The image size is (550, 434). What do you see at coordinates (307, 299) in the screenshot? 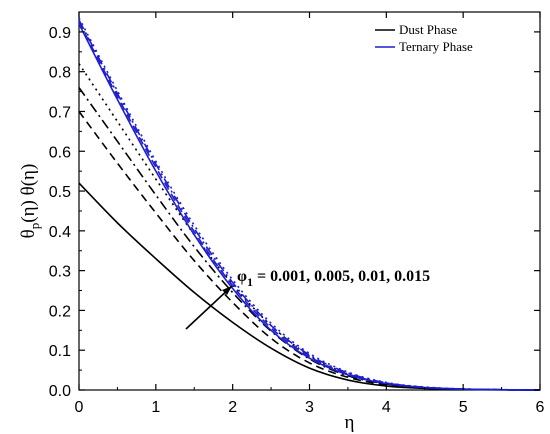
I see `annotation: φ1 = 0.001, 0.005, 0.01, 0.015` at bounding box center [307, 299].